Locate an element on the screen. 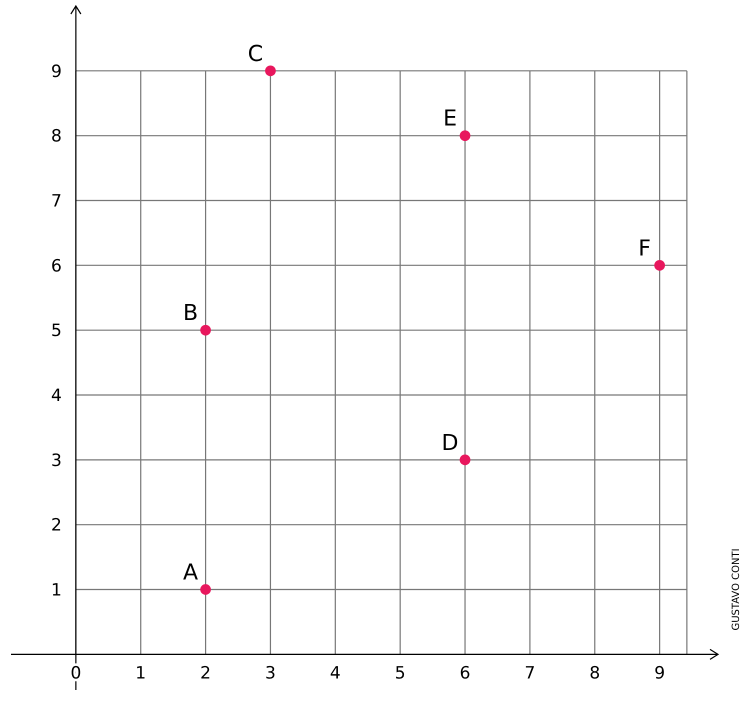 The height and width of the screenshot is (718, 753). y-tick-label: 6 is located at coordinates (56, 266).